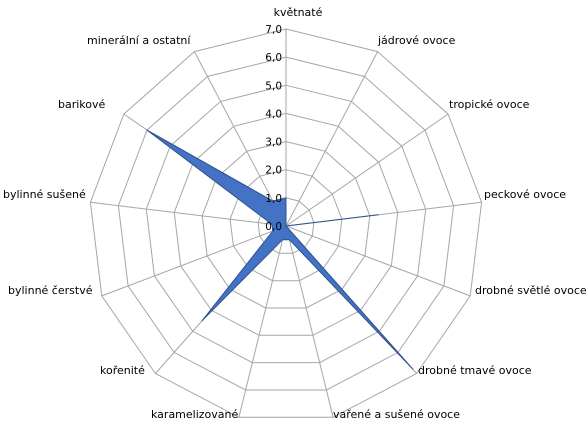 The width and height of the screenshot is (587, 426). Describe the element at coordinates (273, 227) in the screenshot. I see `r-tick-label: 0,0` at that location.